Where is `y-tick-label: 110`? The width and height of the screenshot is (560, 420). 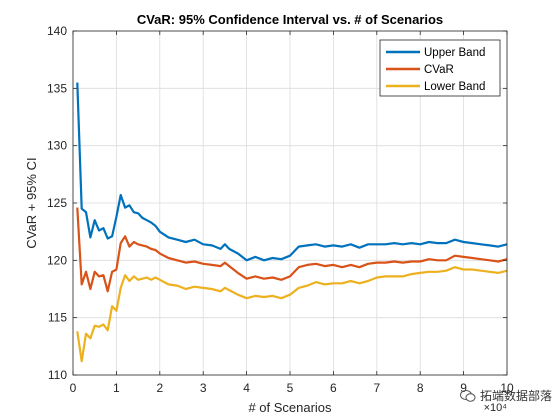
y-tick-label: 110 is located at coordinates (57, 375).